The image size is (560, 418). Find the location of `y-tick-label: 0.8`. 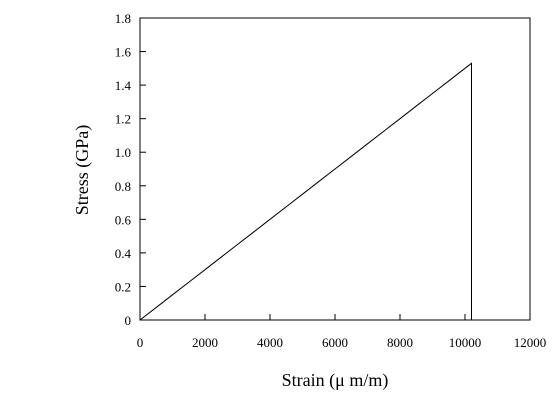

y-tick-label: 0.8 is located at coordinates (123, 186).